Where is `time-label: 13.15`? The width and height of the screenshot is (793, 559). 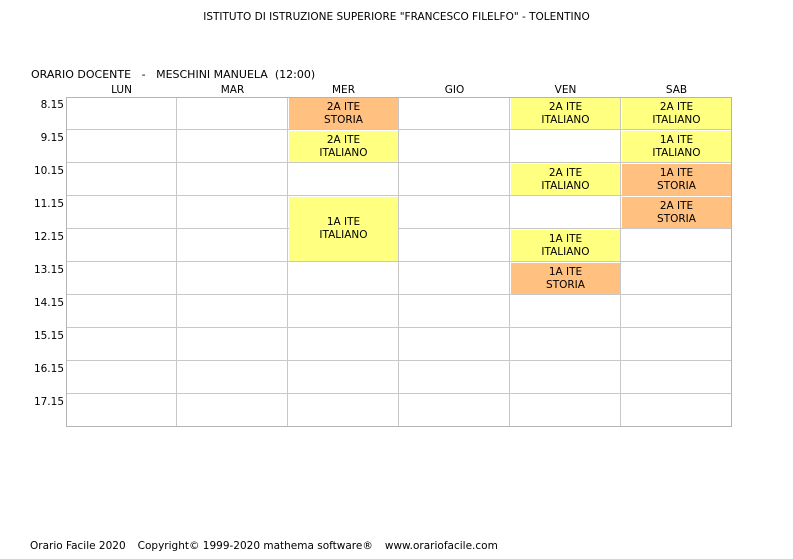
time-label: 13.15 is located at coordinates (48, 270).